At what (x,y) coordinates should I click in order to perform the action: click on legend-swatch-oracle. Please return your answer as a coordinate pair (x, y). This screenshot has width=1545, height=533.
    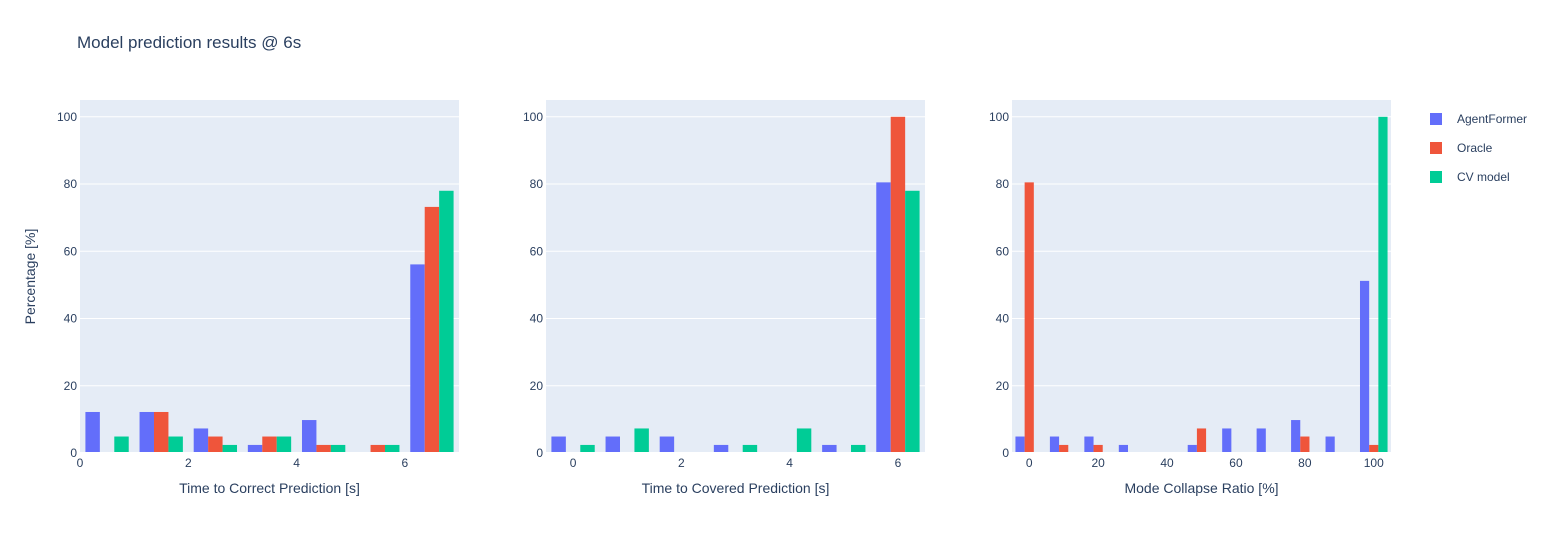
    Looking at the image, I should click on (1436, 147).